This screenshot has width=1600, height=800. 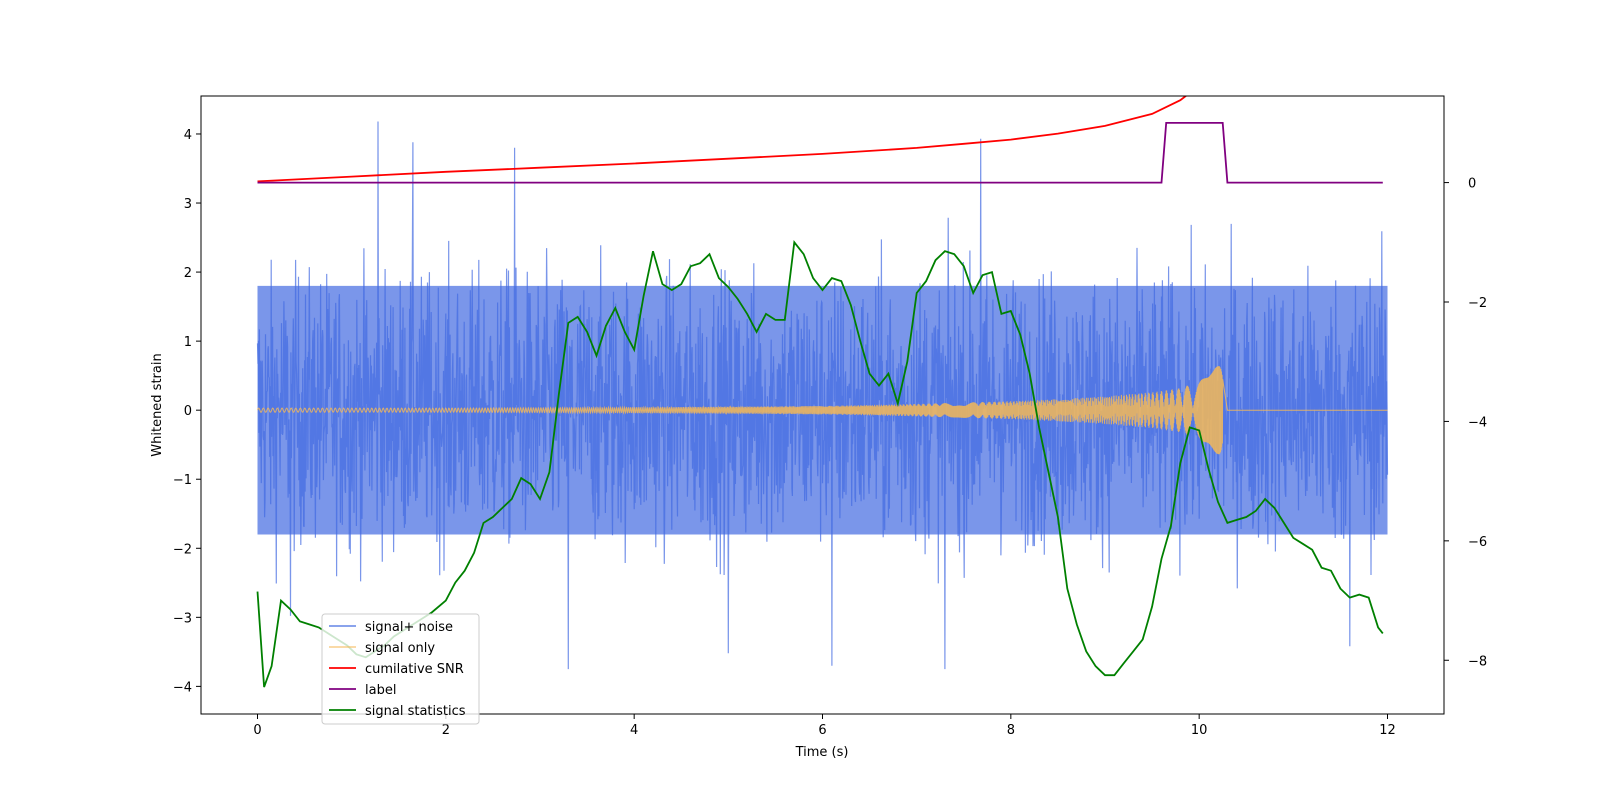 I want to click on x-tick-label: 8, so click(x=1011, y=730).